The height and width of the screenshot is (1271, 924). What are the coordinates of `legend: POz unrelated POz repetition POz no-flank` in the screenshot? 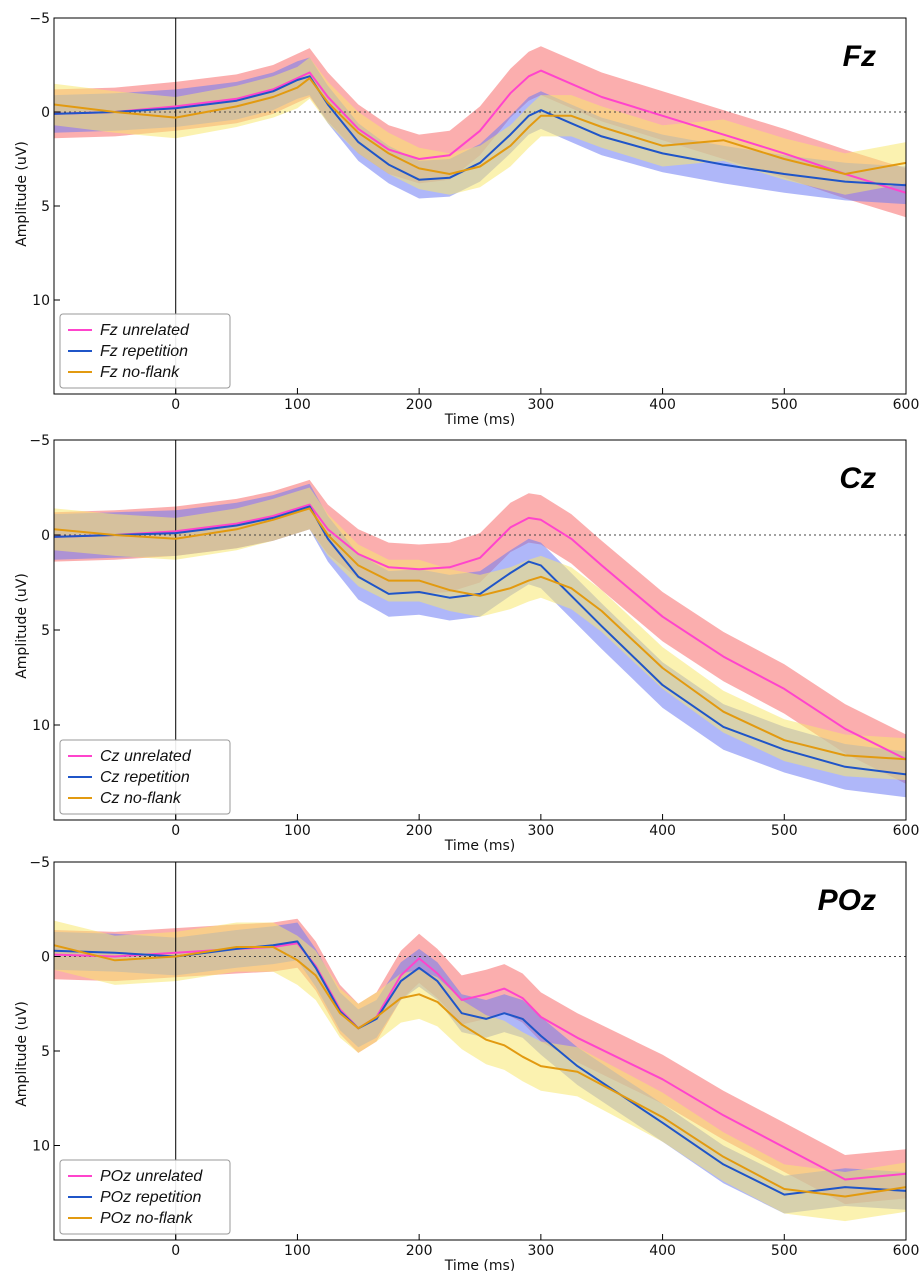 It's located at (145, 1197).